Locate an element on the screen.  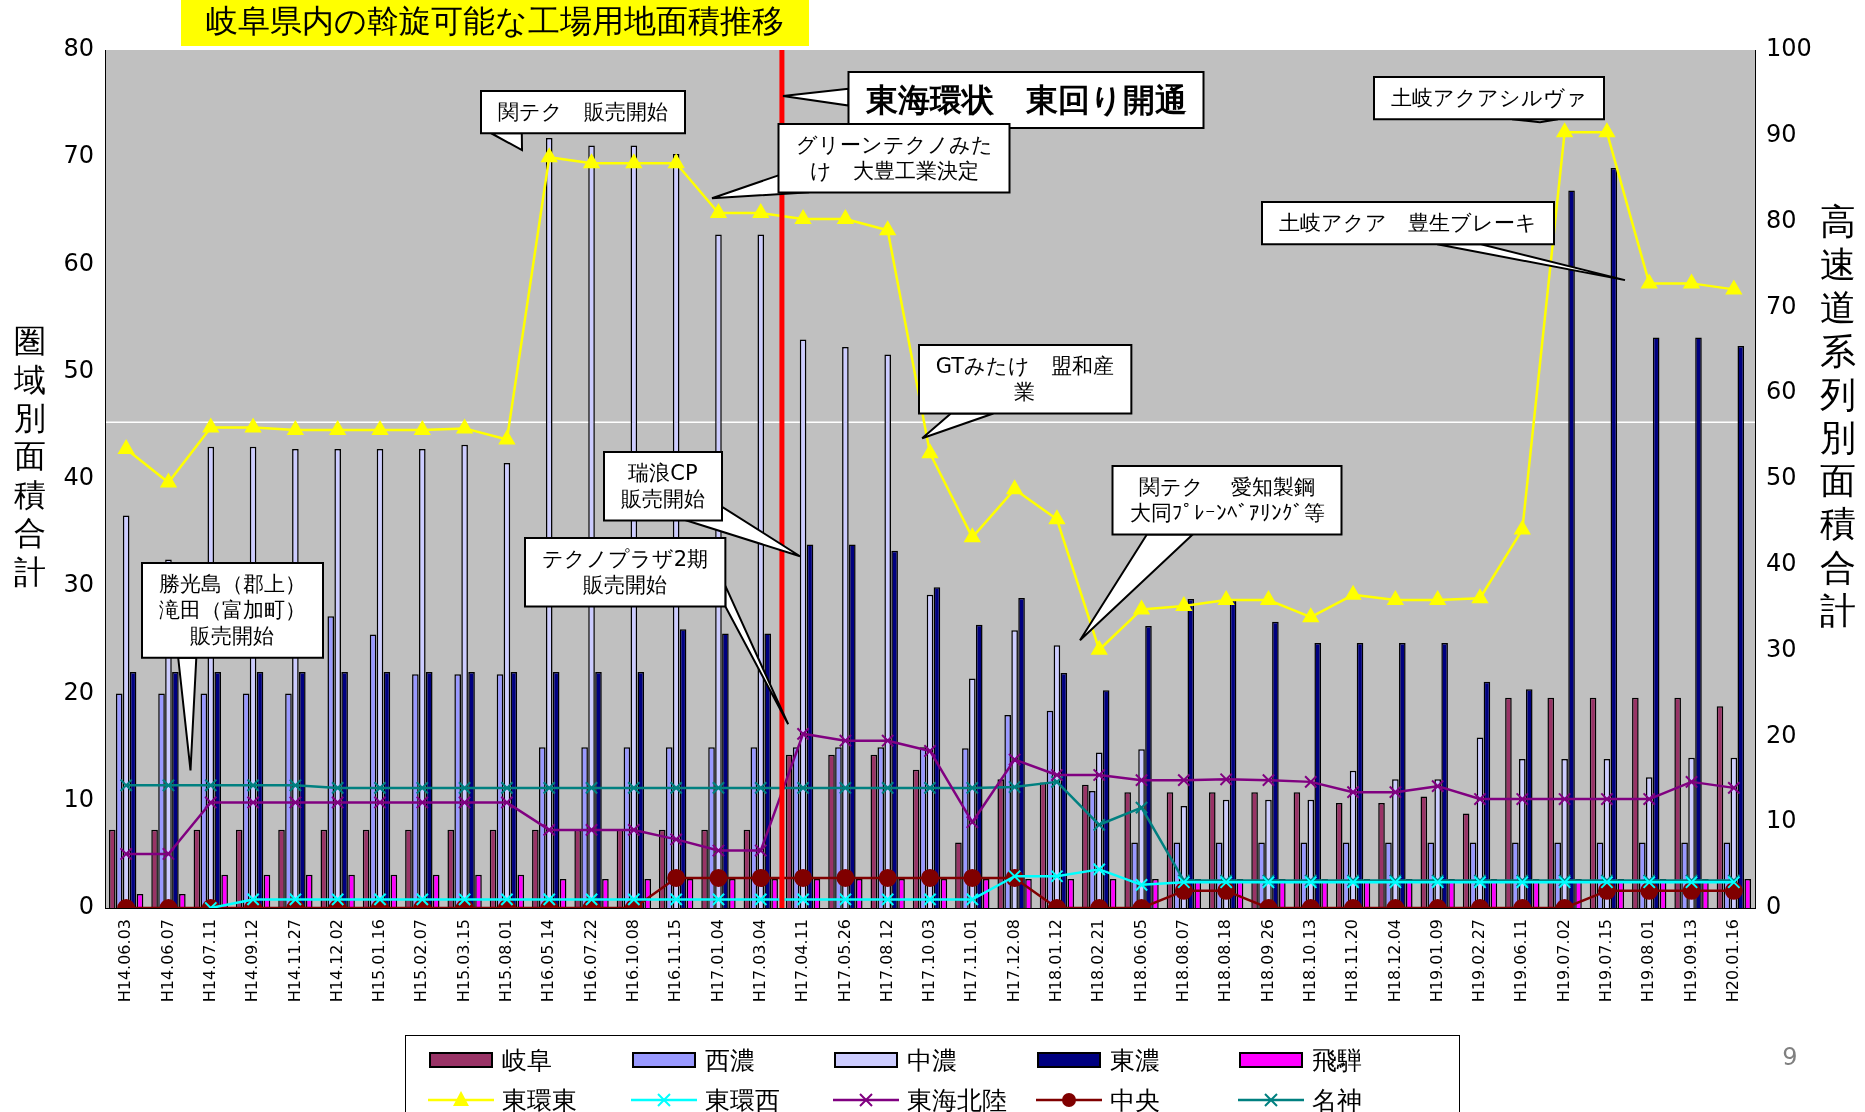
y2-tick-label: 100 is located at coordinates (1789, 48).